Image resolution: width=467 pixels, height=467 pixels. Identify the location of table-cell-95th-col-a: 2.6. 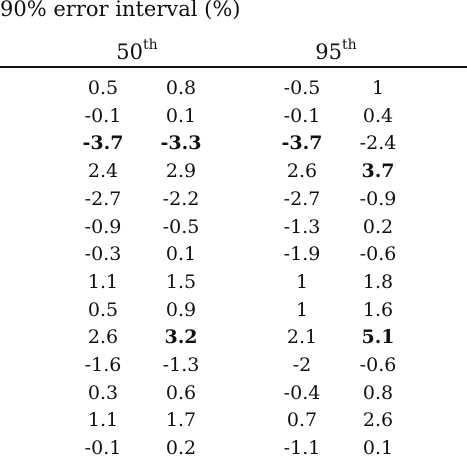
(302, 171).